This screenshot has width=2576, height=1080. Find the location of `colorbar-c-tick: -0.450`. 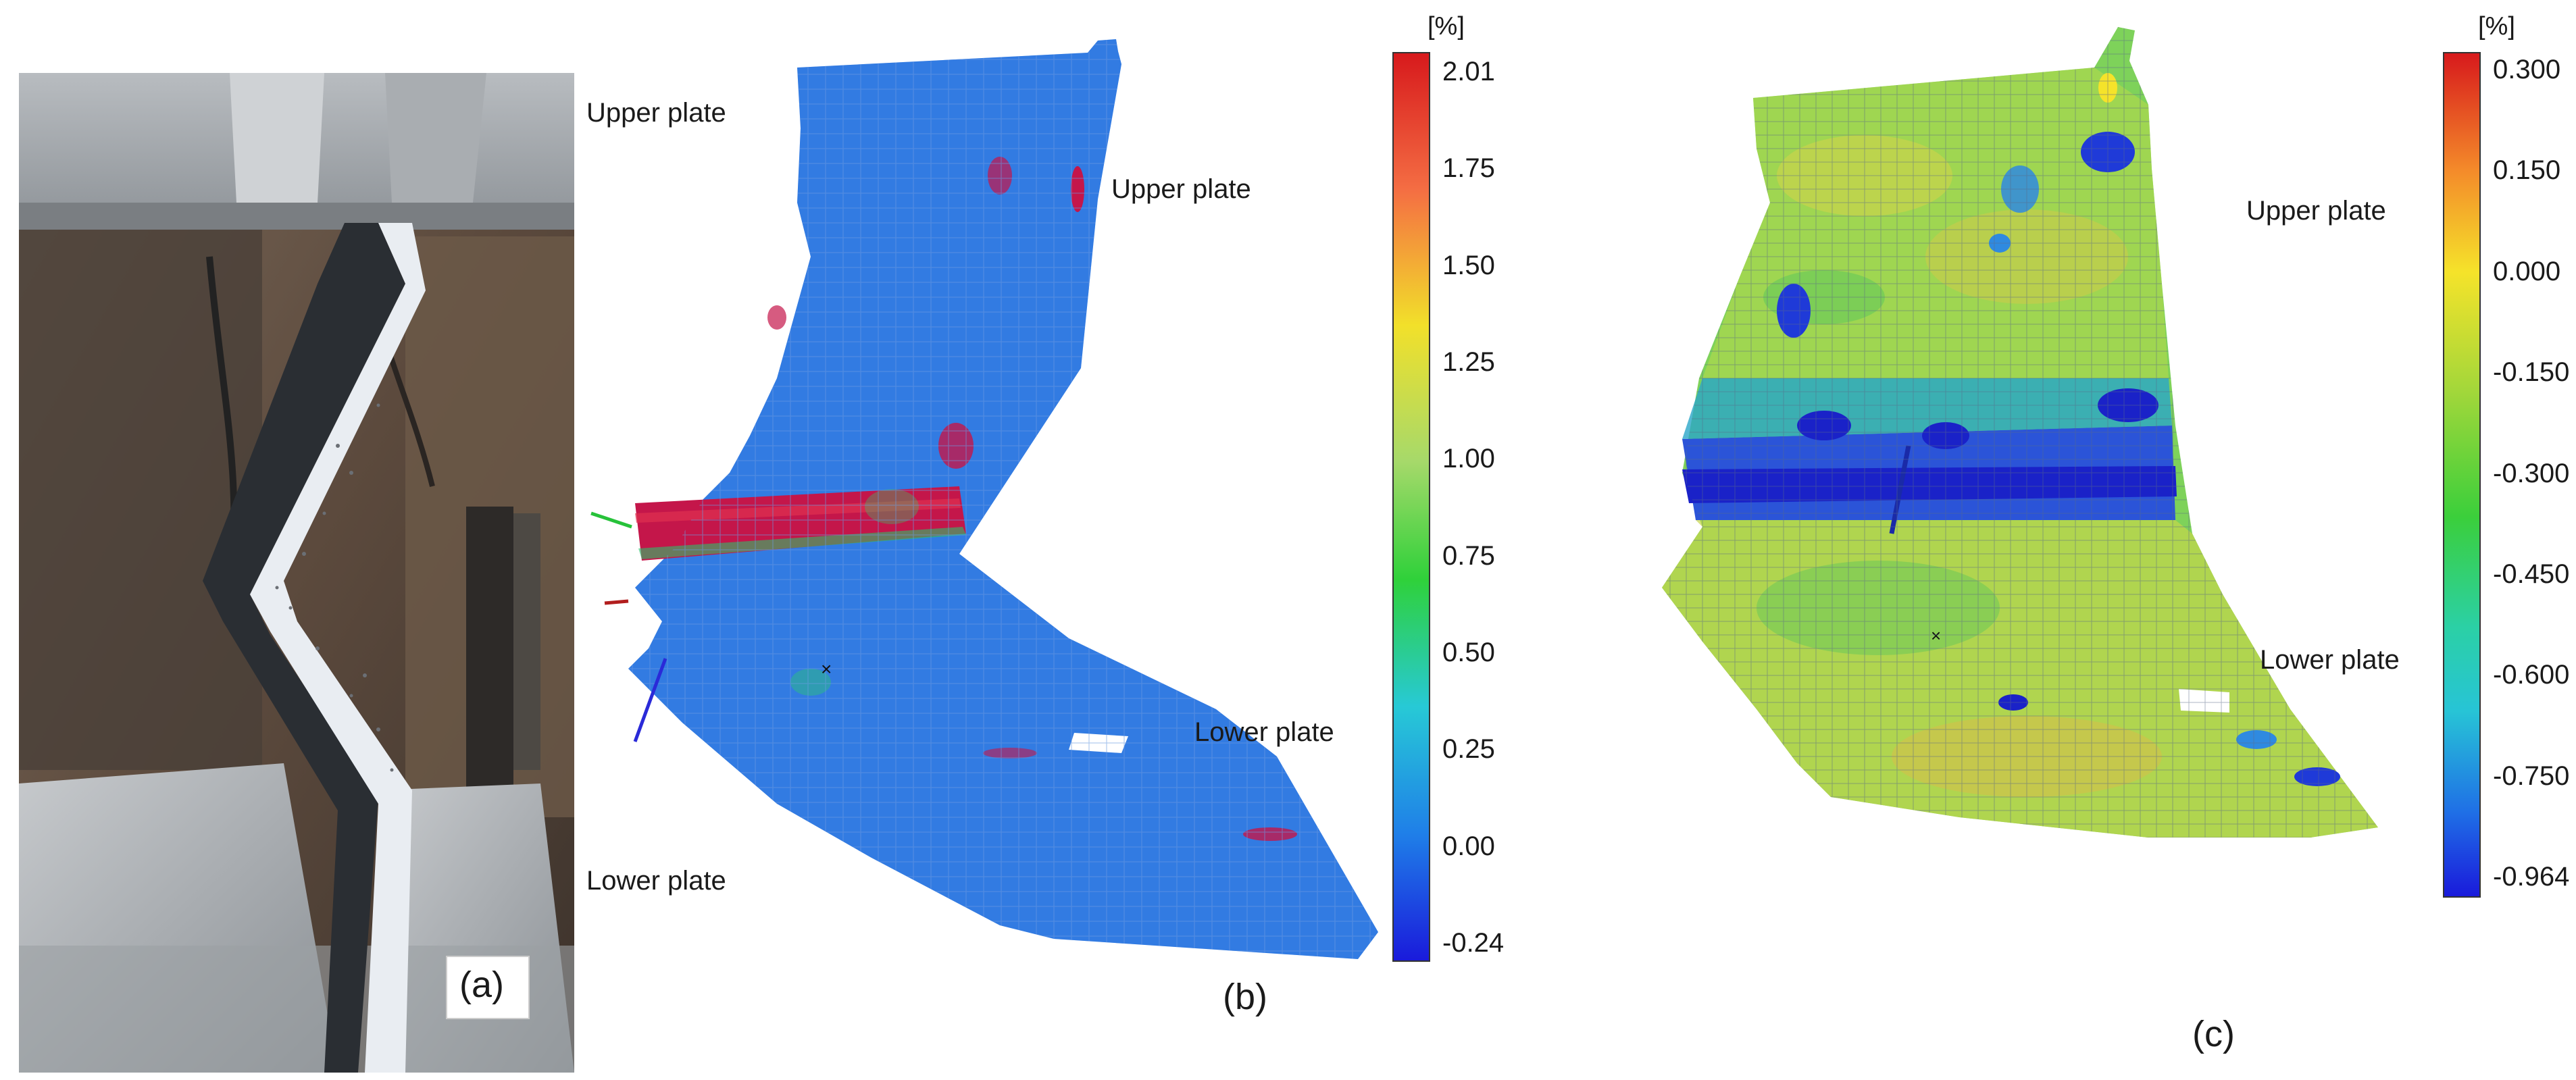

colorbar-c-tick: -0.450 is located at coordinates (2531, 574).